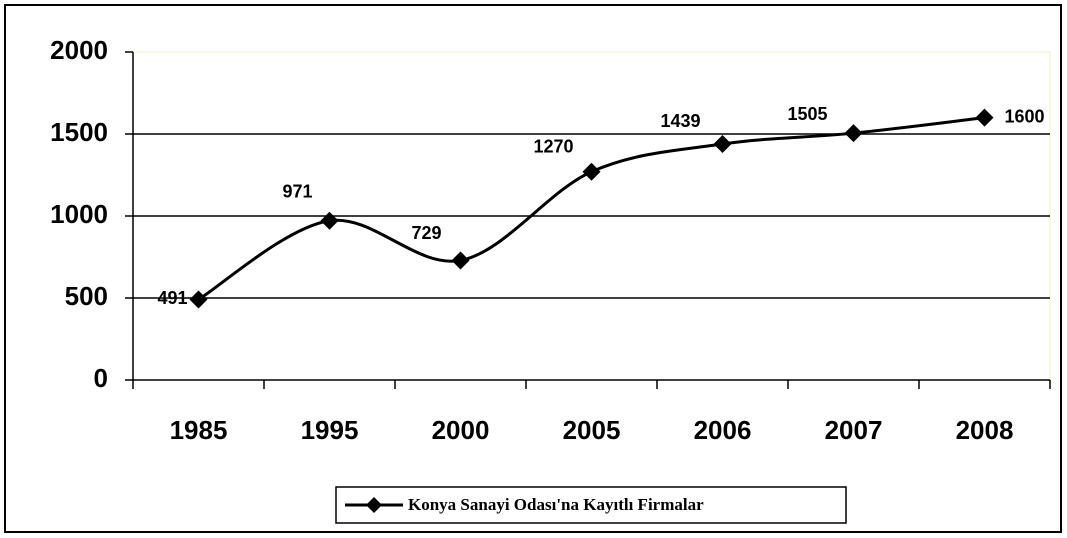  Describe the element at coordinates (330, 430) in the screenshot. I see `x-tick-label: 1995` at that location.